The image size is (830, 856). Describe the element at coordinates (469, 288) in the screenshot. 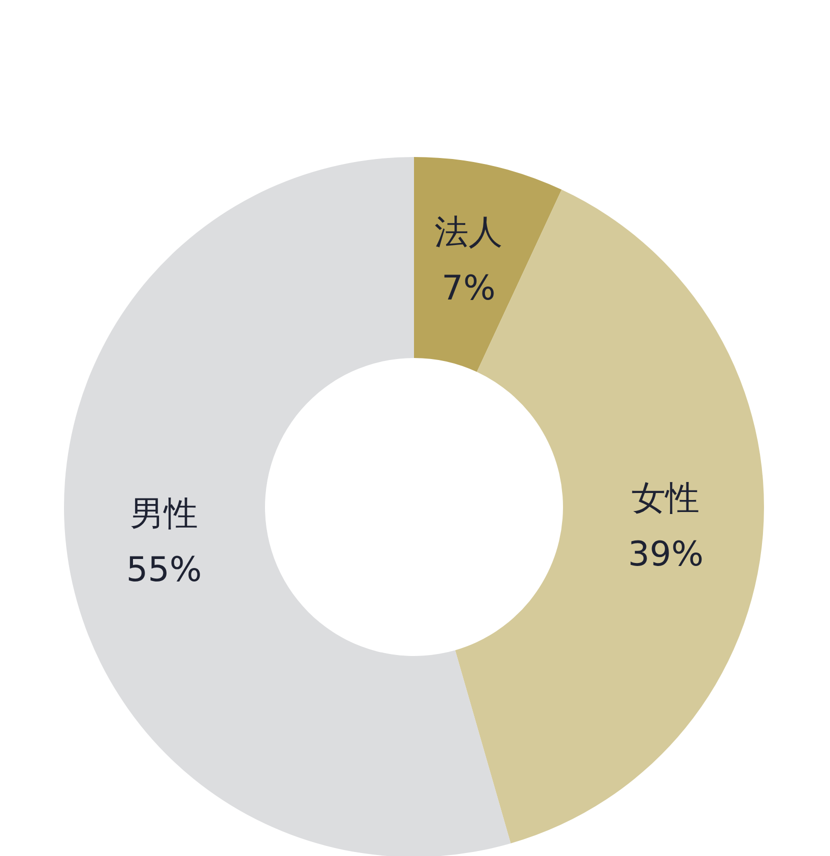

I see `data-label: 7%` at that location.